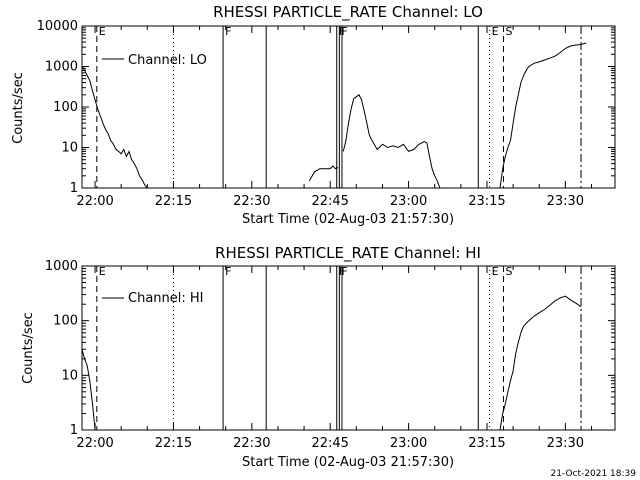 This screenshot has height=480, width=640. Describe the element at coordinates (57, 26) in the screenshot. I see `y-tick-label: 10000` at that location.